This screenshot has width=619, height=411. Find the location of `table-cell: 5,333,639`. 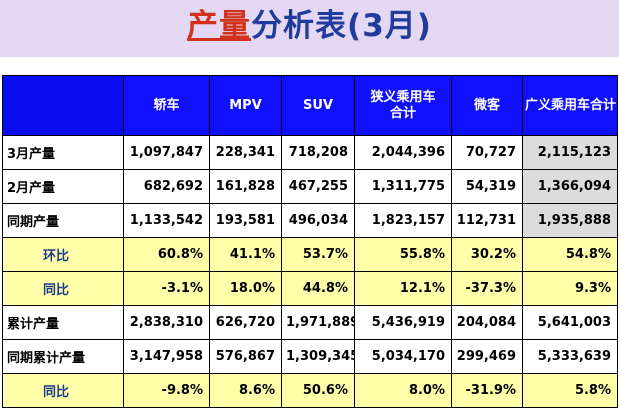

table-cell: 5,333,639 is located at coordinates (570, 356).